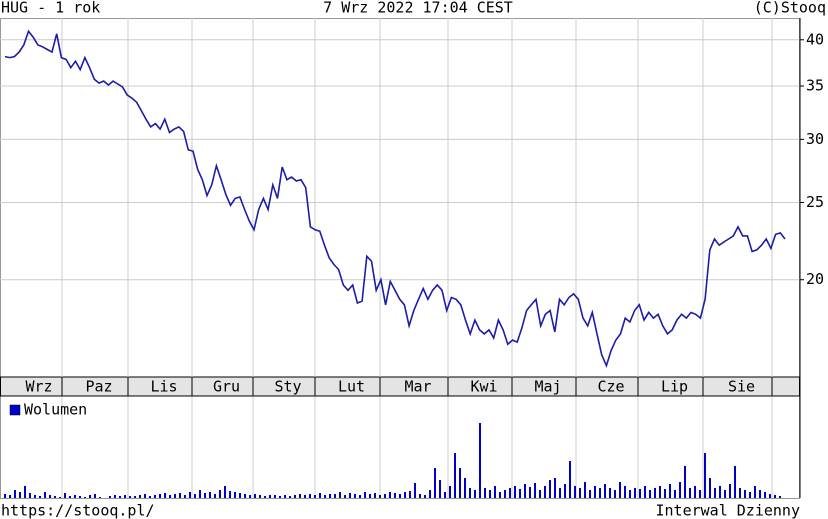 Image resolution: width=828 pixels, height=519 pixels. What do you see at coordinates (418, 8) in the screenshot?
I see `chart-subtitle: 7 Wrz 2022 17:04 CEST` at bounding box center [418, 8].